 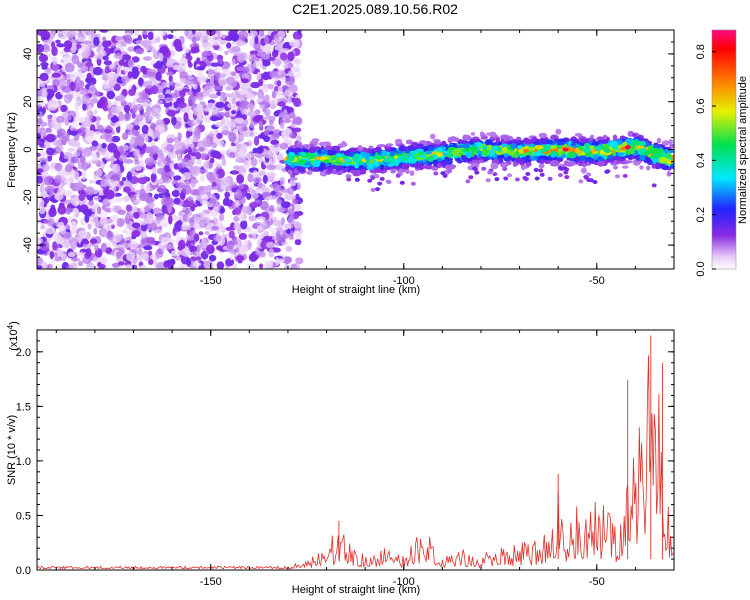 What do you see at coordinates (597, 281) in the screenshot?
I see `x-tick-label: -50` at bounding box center [597, 281].